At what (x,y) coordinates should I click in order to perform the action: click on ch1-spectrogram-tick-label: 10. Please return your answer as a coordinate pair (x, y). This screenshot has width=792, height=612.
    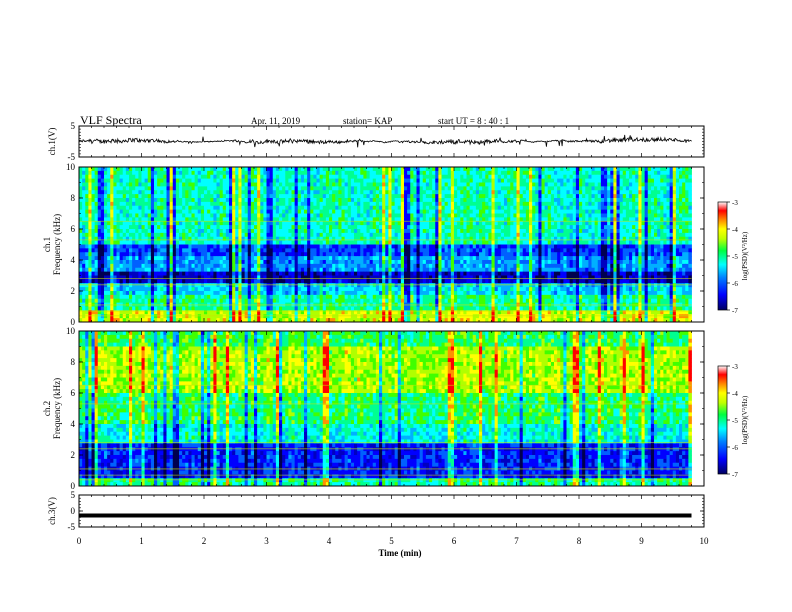
    Looking at the image, I should click on (71, 167).